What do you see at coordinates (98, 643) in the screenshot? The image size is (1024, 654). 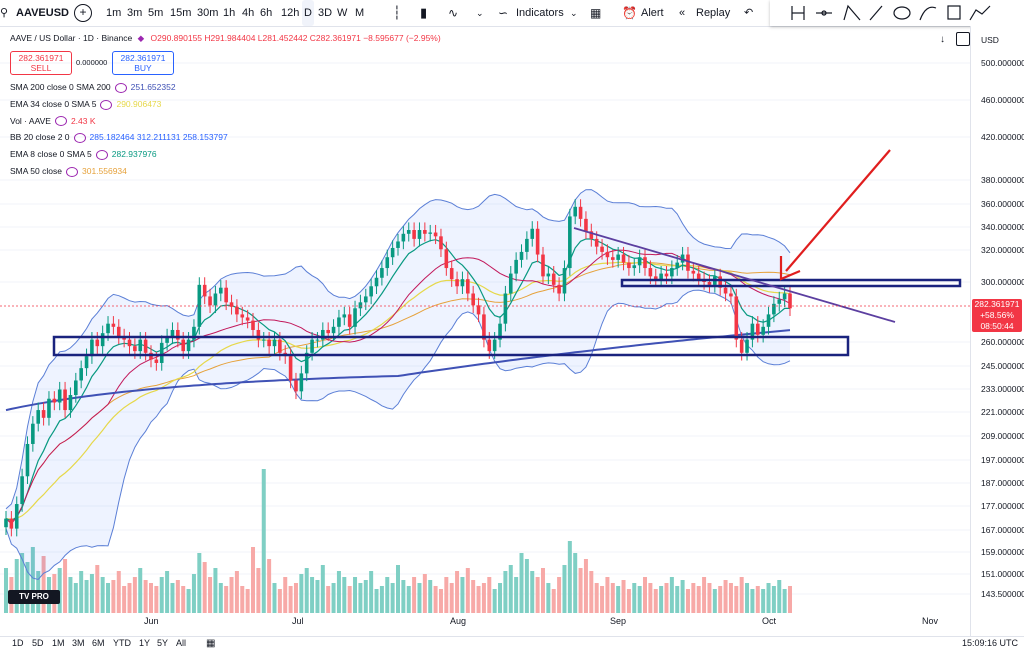 I see `range-6M: 6M` at bounding box center [98, 643].